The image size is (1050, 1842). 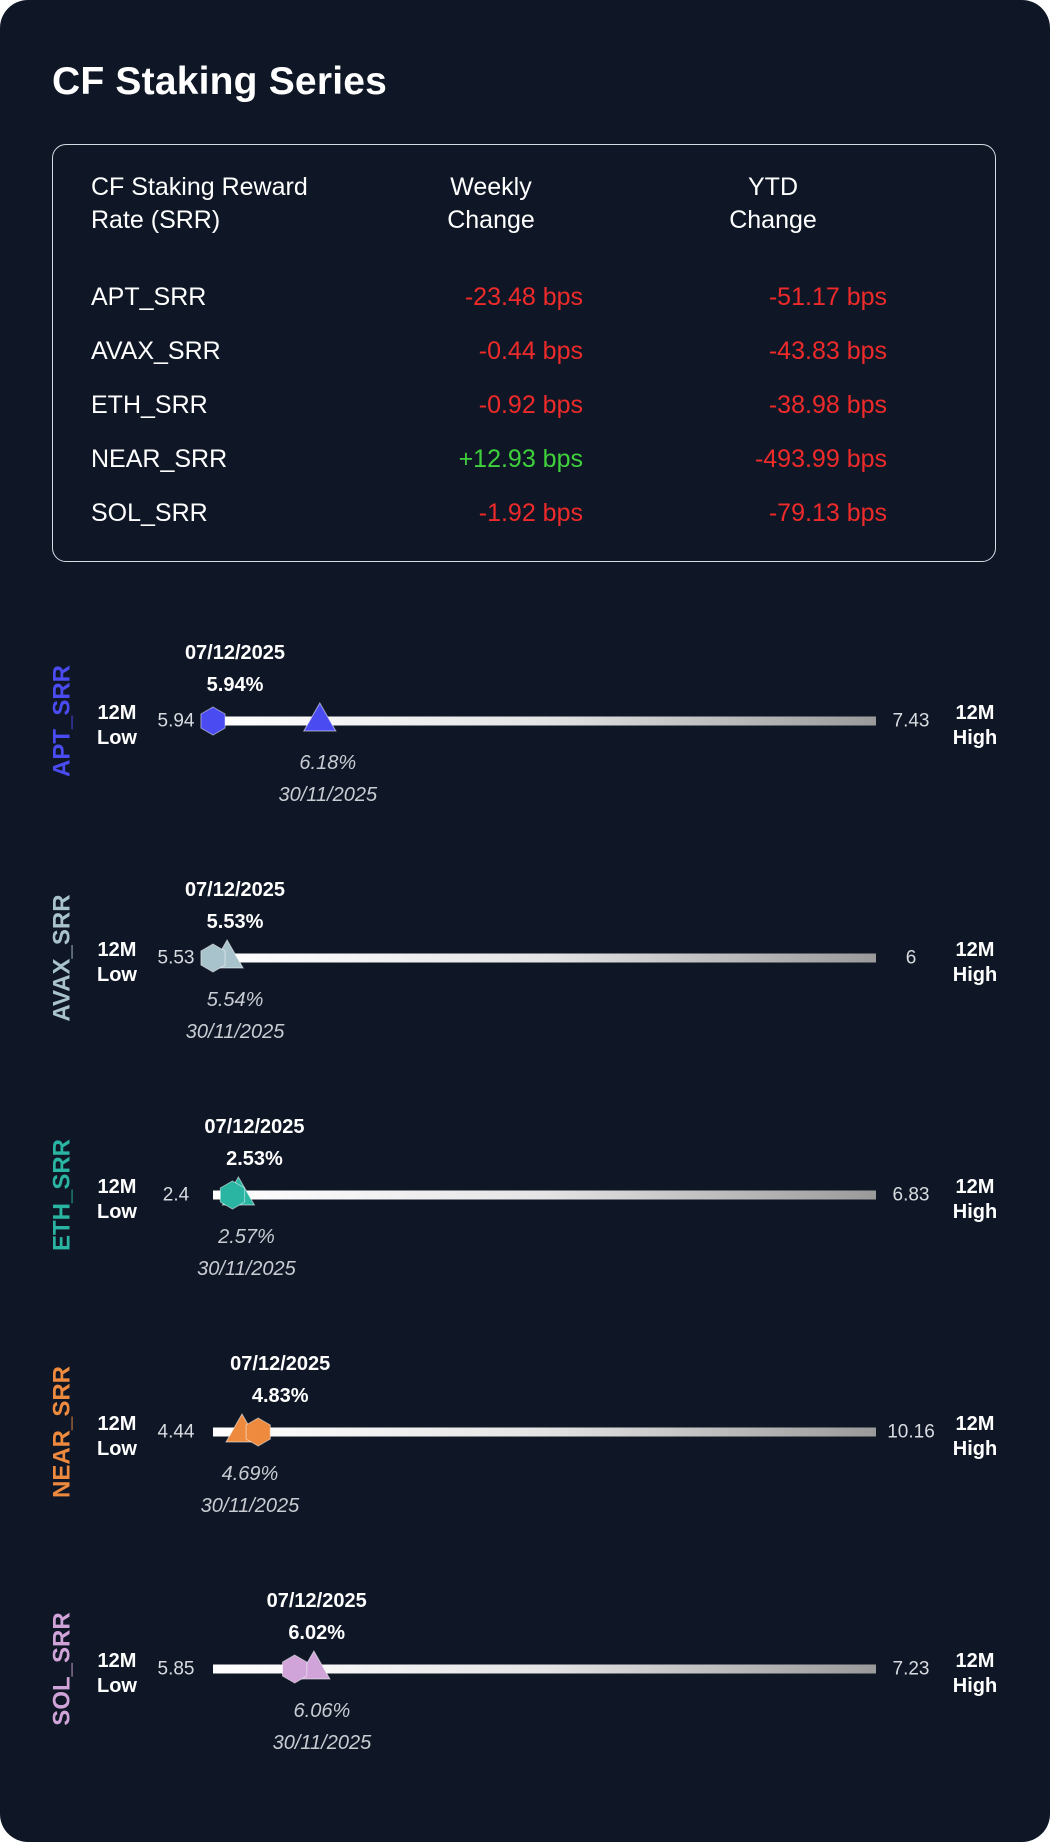 I want to click on range-max-value: 7.43, so click(x=911, y=721).